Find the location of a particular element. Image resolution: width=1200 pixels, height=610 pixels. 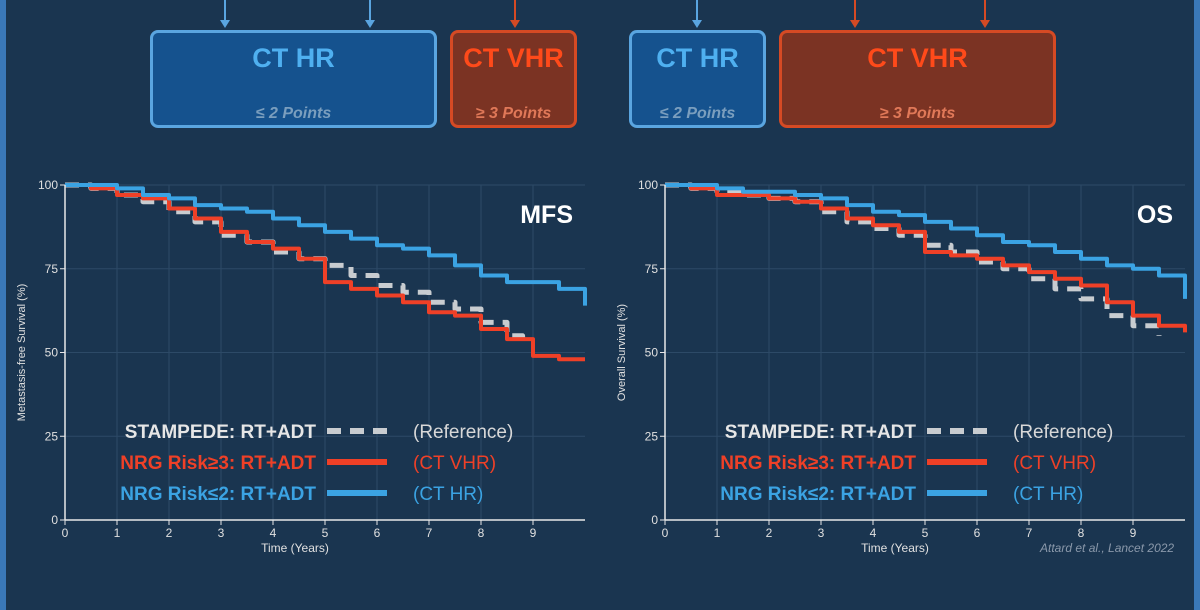

panel-title: OS is located at coordinates (1155, 215).